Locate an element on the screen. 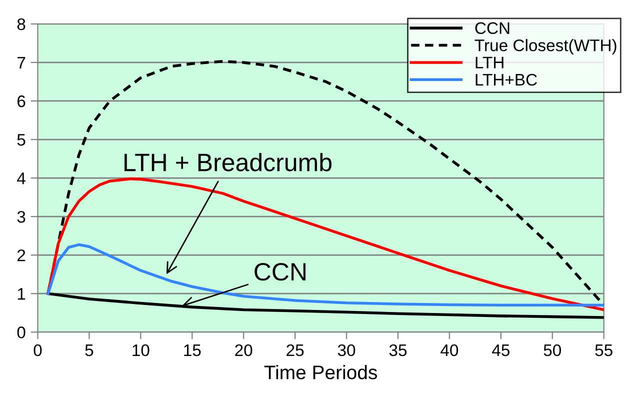 The height and width of the screenshot is (406, 629). x-tick-label: 50 is located at coordinates (552, 350).